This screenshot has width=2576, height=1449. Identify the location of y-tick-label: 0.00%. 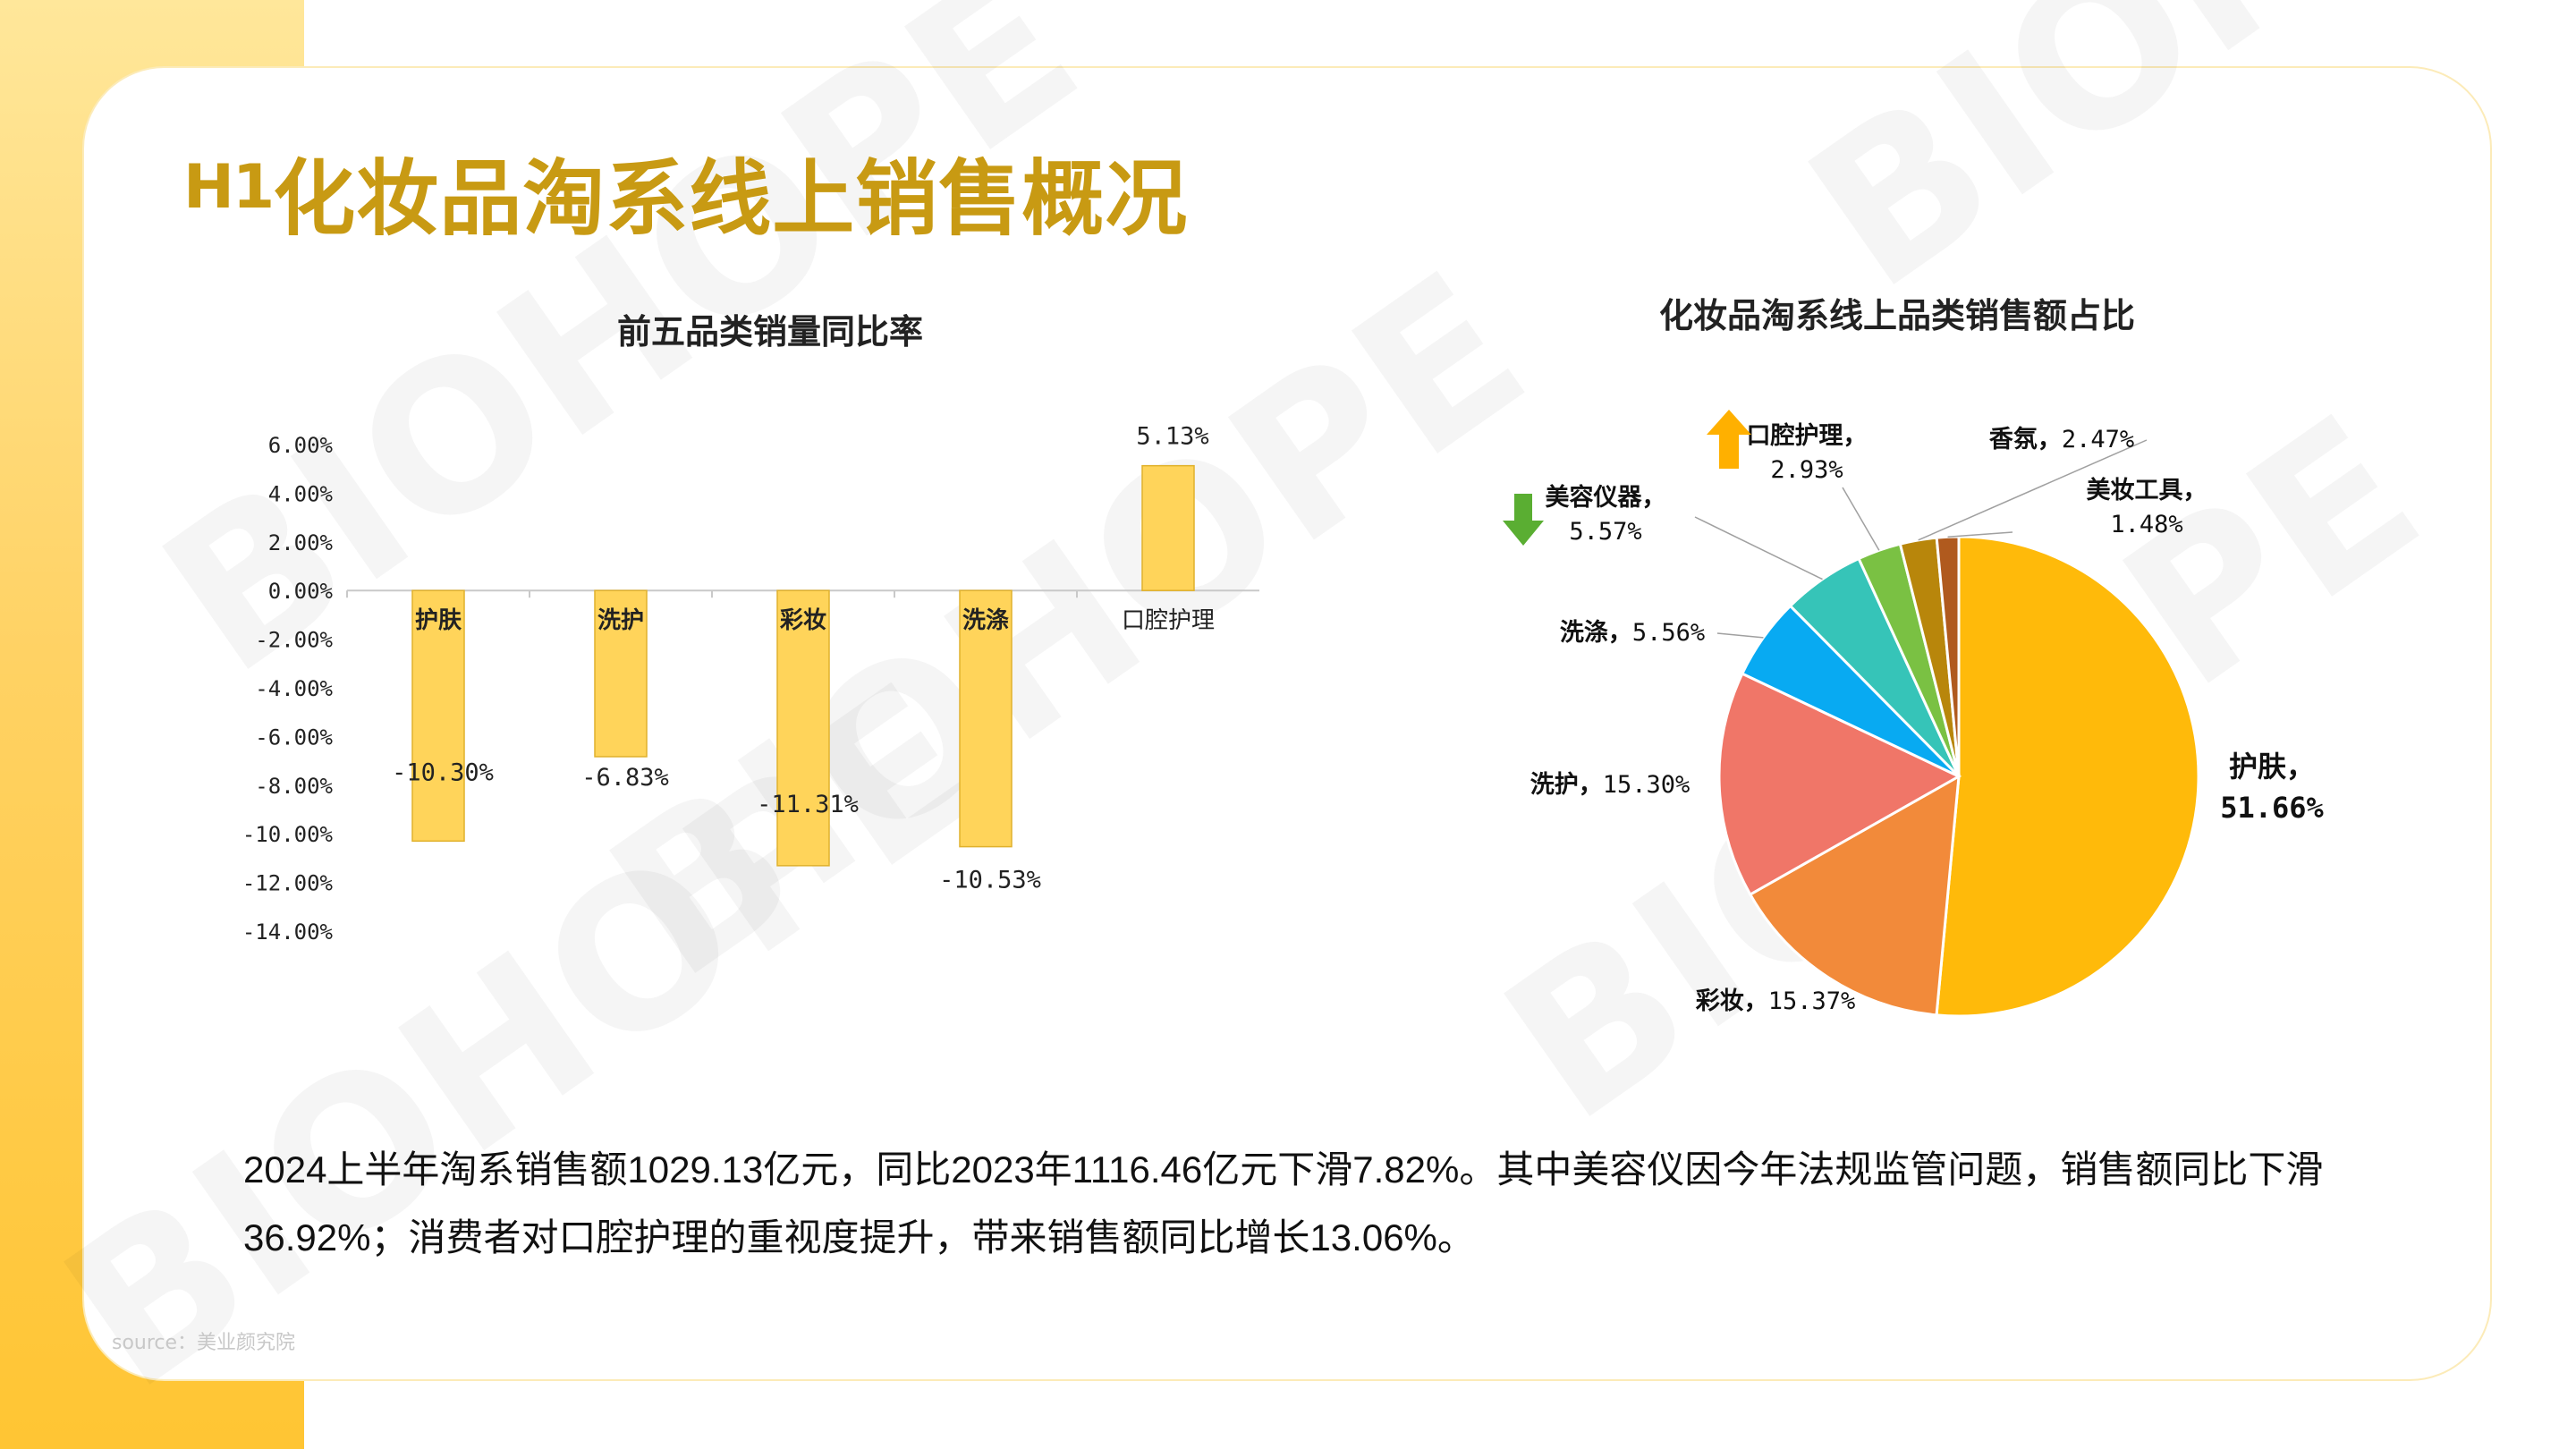
(301, 591).